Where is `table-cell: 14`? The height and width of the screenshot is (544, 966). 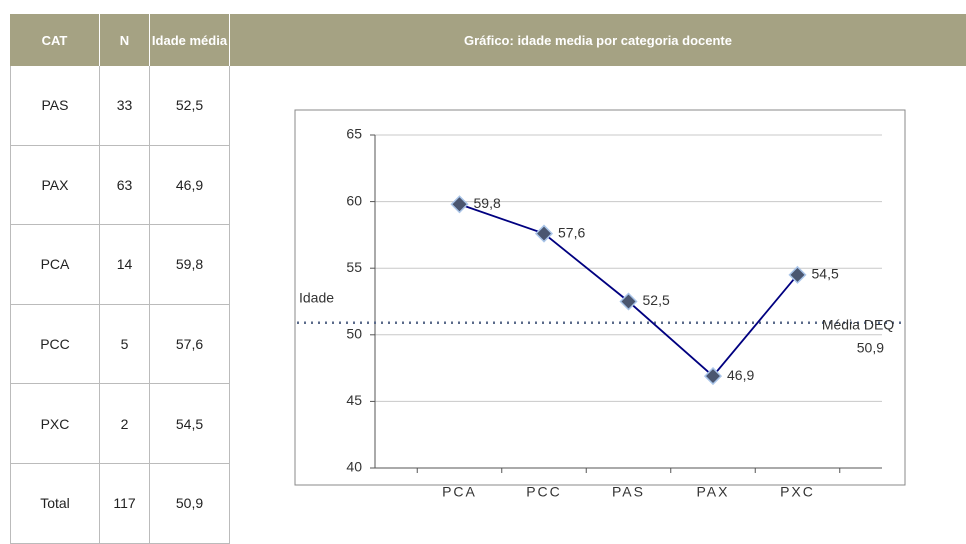
table-cell: 14 is located at coordinates (125, 265).